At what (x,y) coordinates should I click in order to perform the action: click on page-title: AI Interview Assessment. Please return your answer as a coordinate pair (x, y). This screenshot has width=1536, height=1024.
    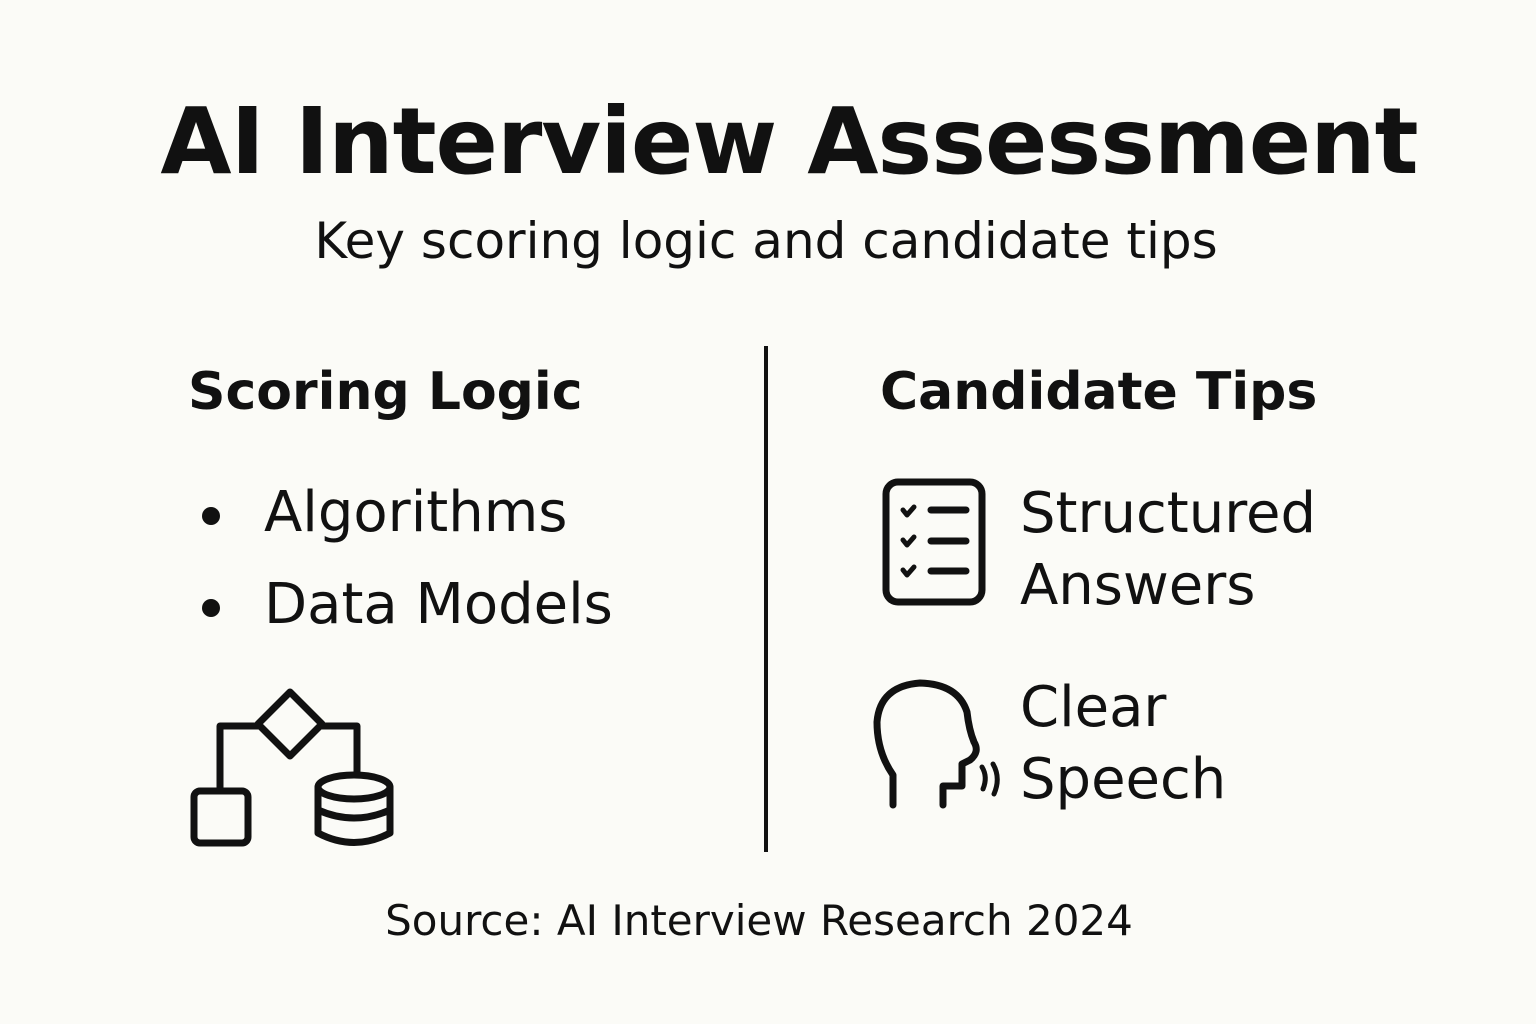
    Looking at the image, I should click on (789, 141).